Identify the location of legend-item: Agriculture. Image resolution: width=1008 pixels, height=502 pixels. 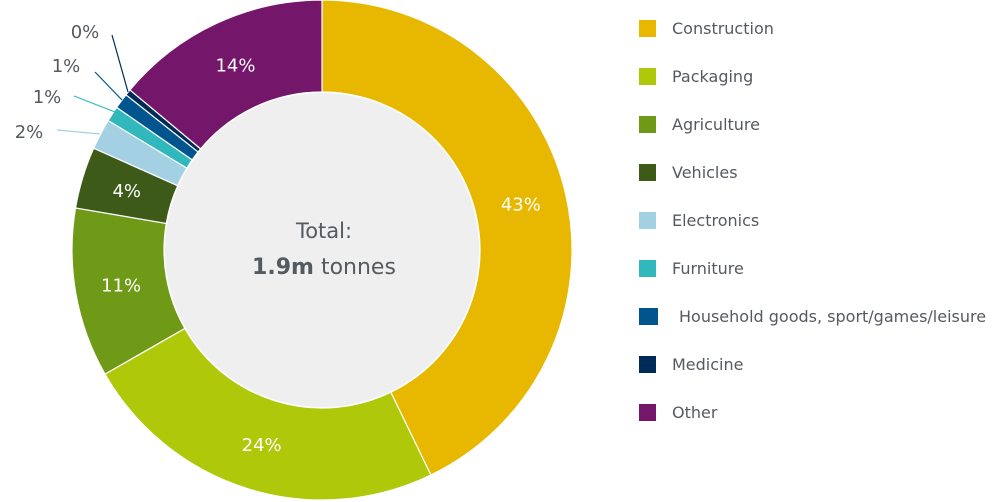
(699, 124).